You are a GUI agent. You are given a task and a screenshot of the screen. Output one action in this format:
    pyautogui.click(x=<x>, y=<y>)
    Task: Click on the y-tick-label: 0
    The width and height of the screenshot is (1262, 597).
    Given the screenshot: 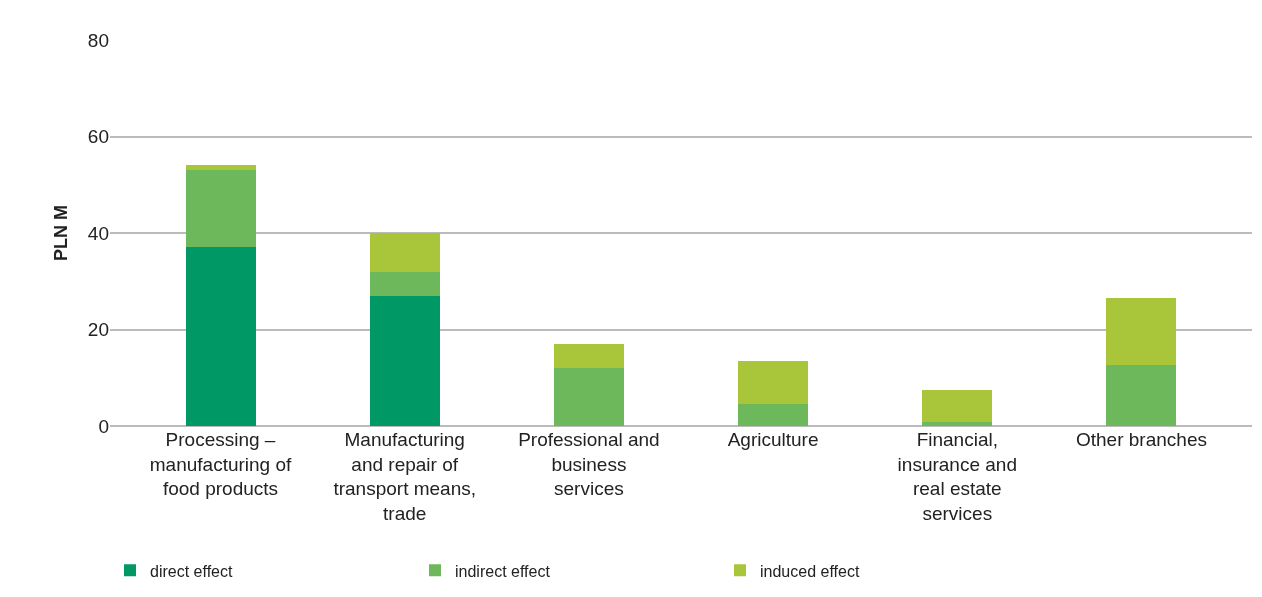 What is the action you would take?
    pyautogui.click(x=103, y=426)
    